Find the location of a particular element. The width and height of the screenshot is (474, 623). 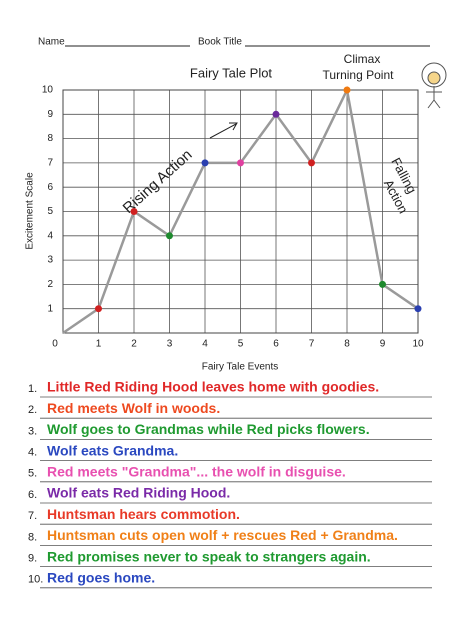

y-tick-label: 9 is located at coordinates (50, 114).